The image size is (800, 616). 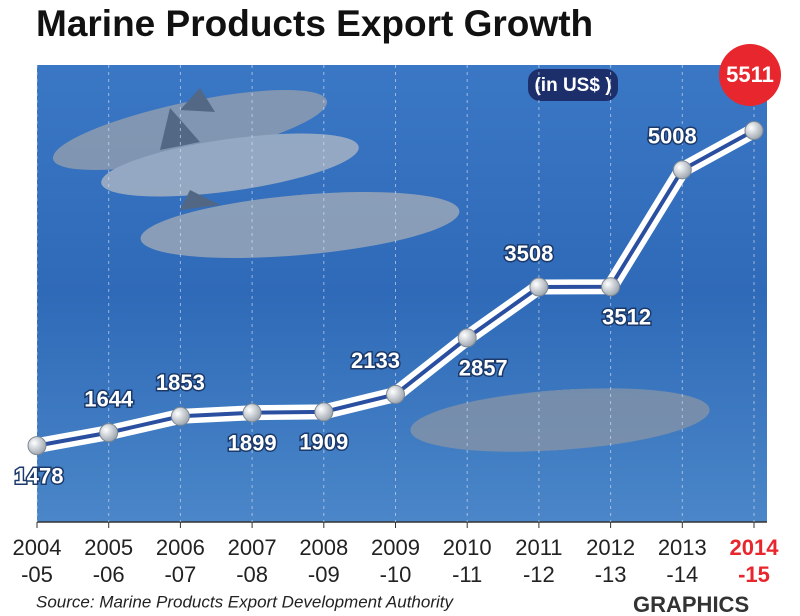 What do you see at coordinates (109, 398) in the screenshot?
I see `data-label: 1644` at bounding box center [109, 398].